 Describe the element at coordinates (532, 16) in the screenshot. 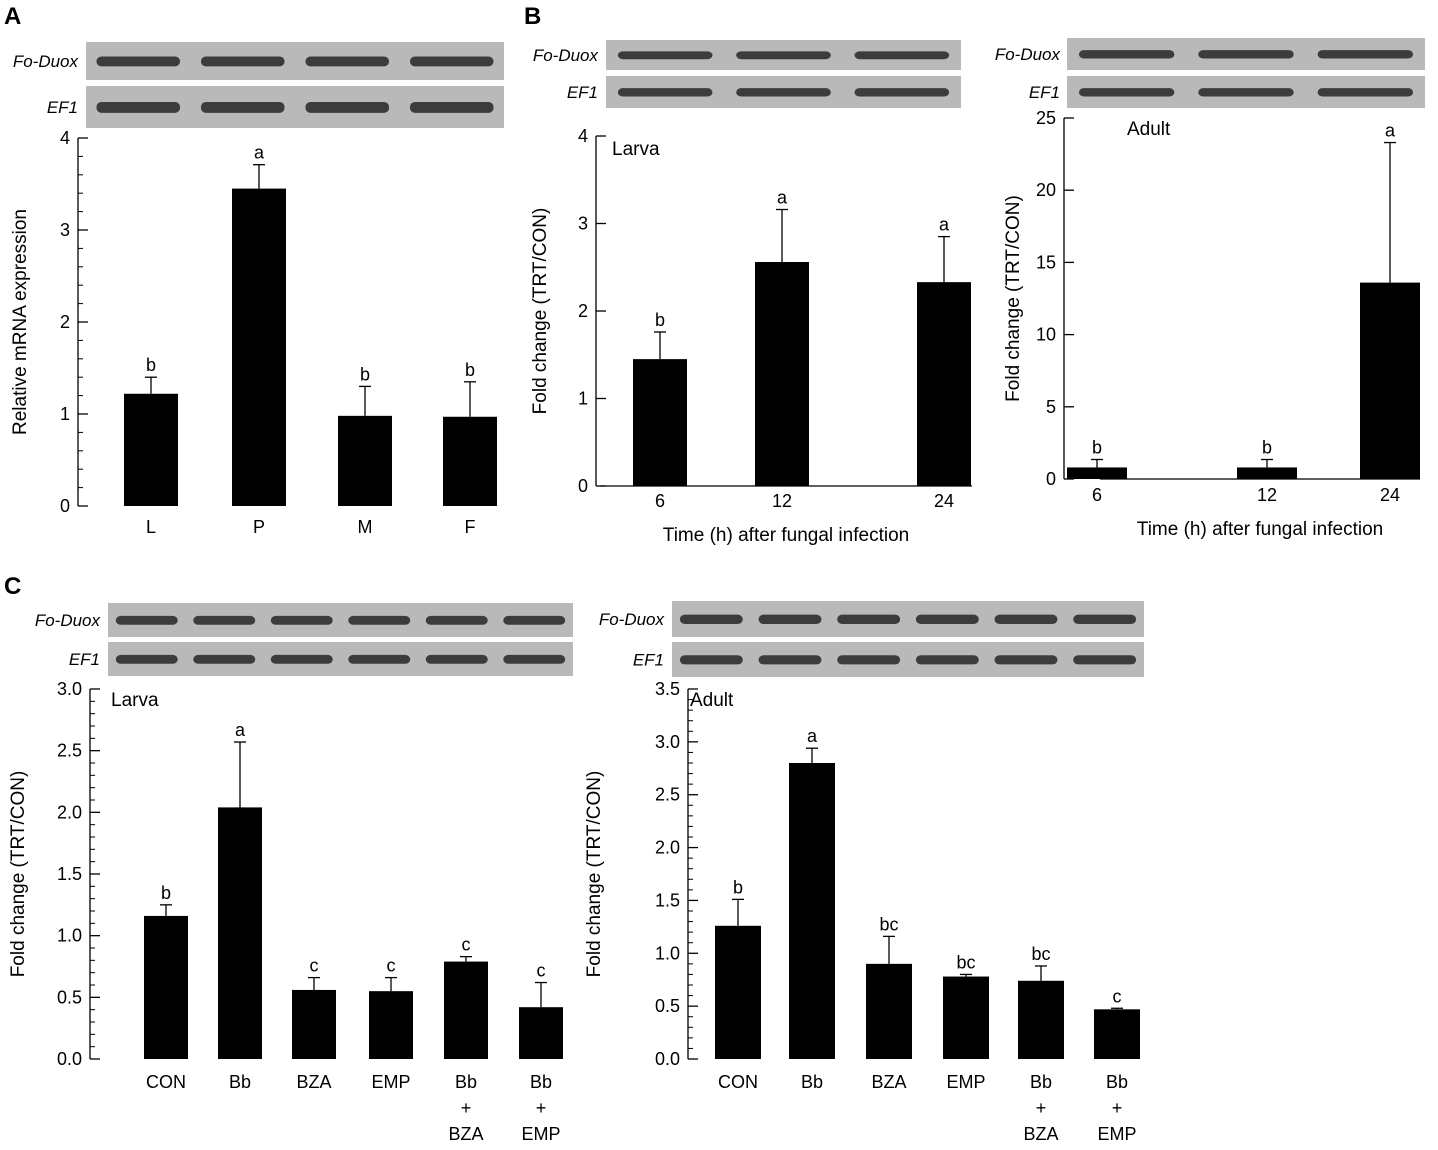

I see `panel-label-b: B` at that location.